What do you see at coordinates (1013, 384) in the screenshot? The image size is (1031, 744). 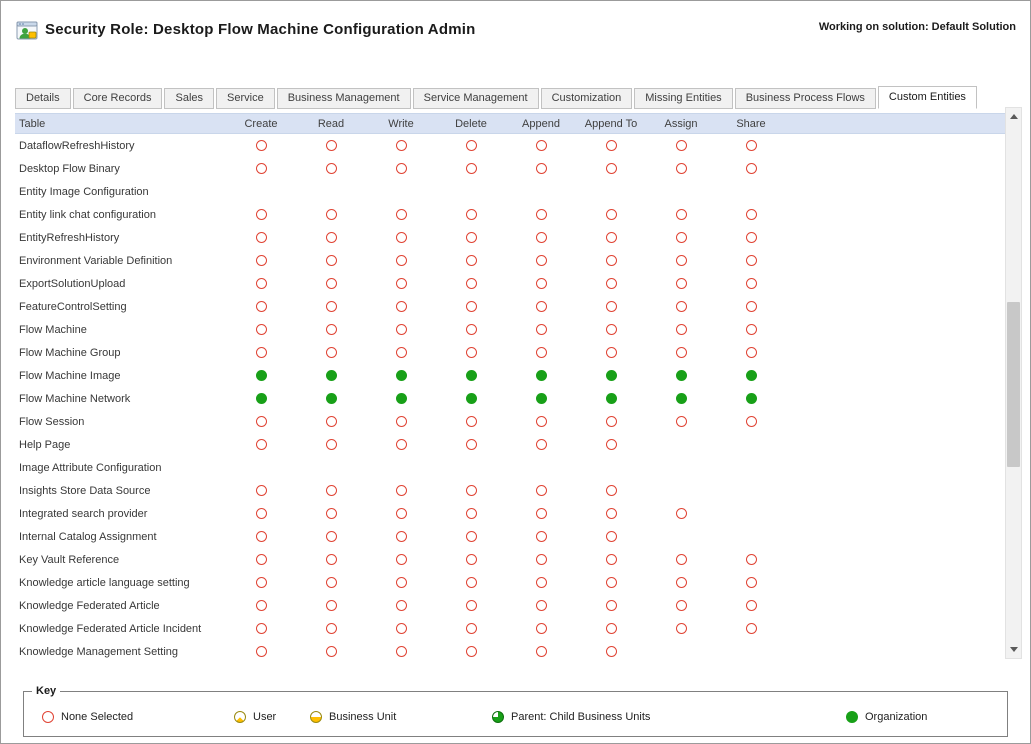 I see `scrollbar-thumb` at bounding box center [1013, 384].